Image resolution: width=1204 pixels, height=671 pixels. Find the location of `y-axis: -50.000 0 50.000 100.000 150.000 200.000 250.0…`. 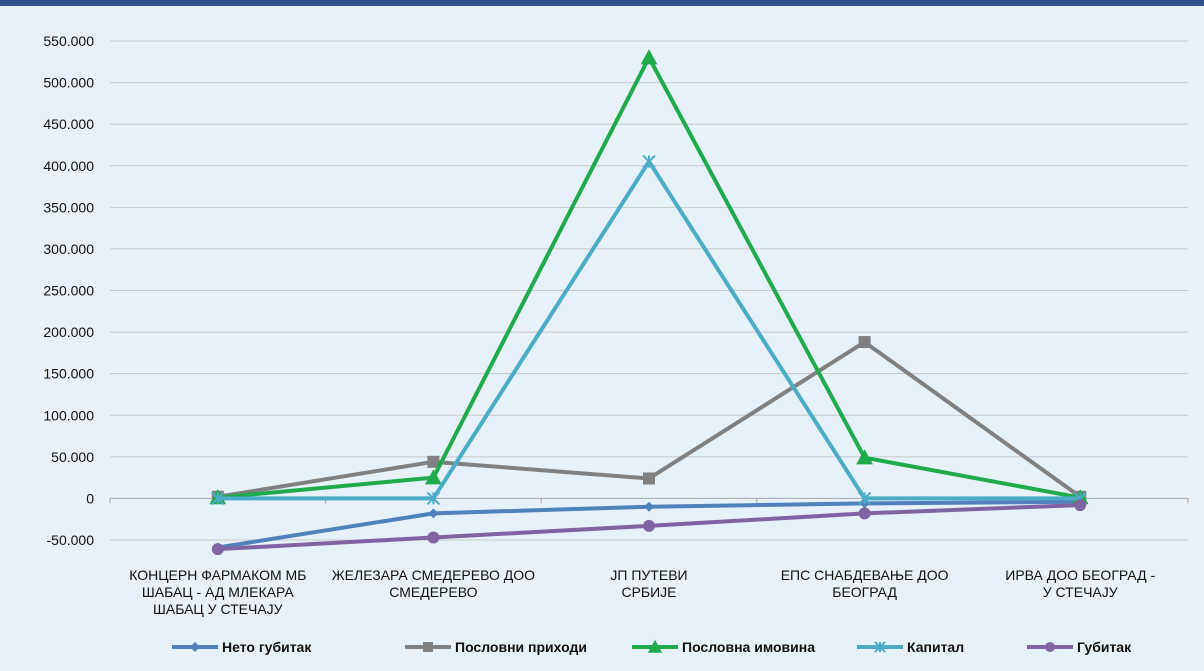

y-axis: -50.000 0 50.000 100.000 150.000 200.000 250.0… is located at coordinates (68, 290).